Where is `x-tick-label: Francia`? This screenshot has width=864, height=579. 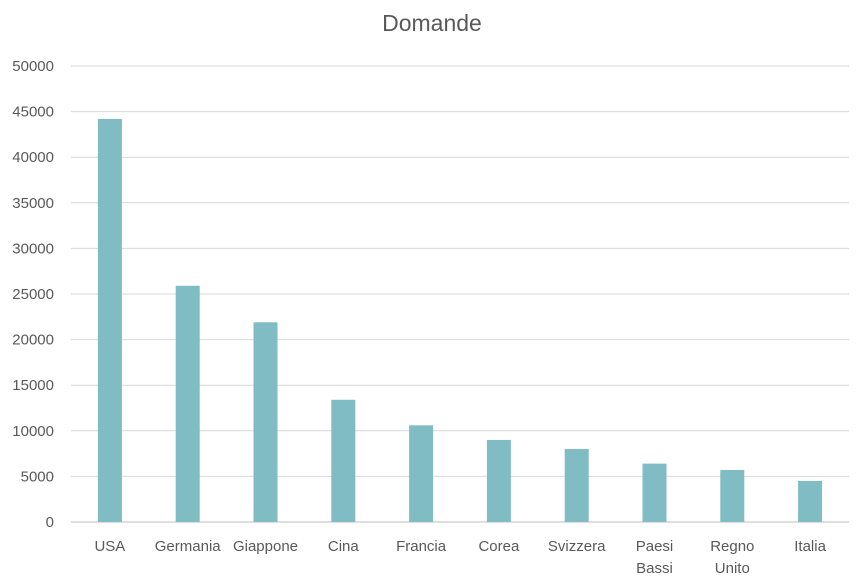 x-tick-label: Francia is located at coordinates (421, 546).